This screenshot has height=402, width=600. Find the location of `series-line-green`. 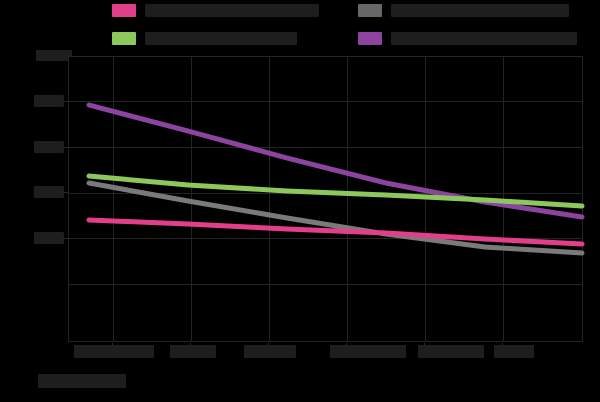

series-line-green is located at coordinates (335, 191).